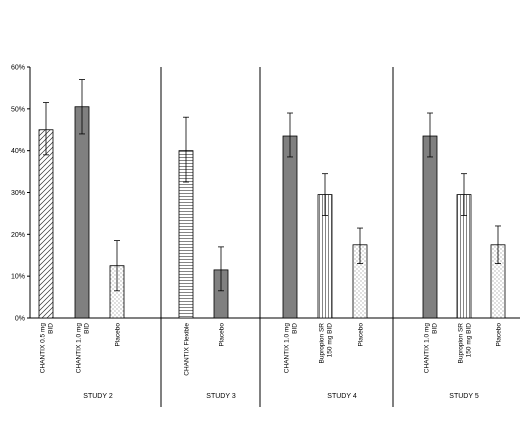 The height and width of the screenshot is (442, 530). Describe the element at coordinates (18, 151) in the screenshot. I see `y-tick-label: 40%` at that location.